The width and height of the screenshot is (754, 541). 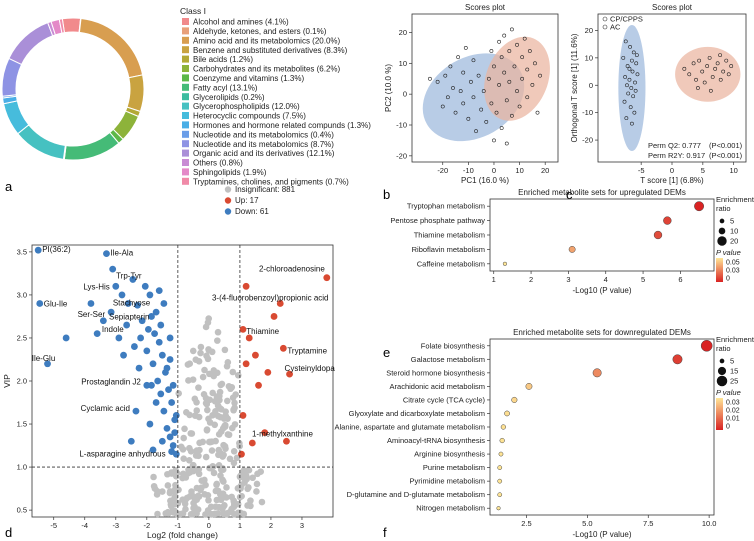 What do you see at coordinates (589, 30) in the screenshot?
I see `panel-c-y-tick-label: 20` at bounding box center [589, 30].